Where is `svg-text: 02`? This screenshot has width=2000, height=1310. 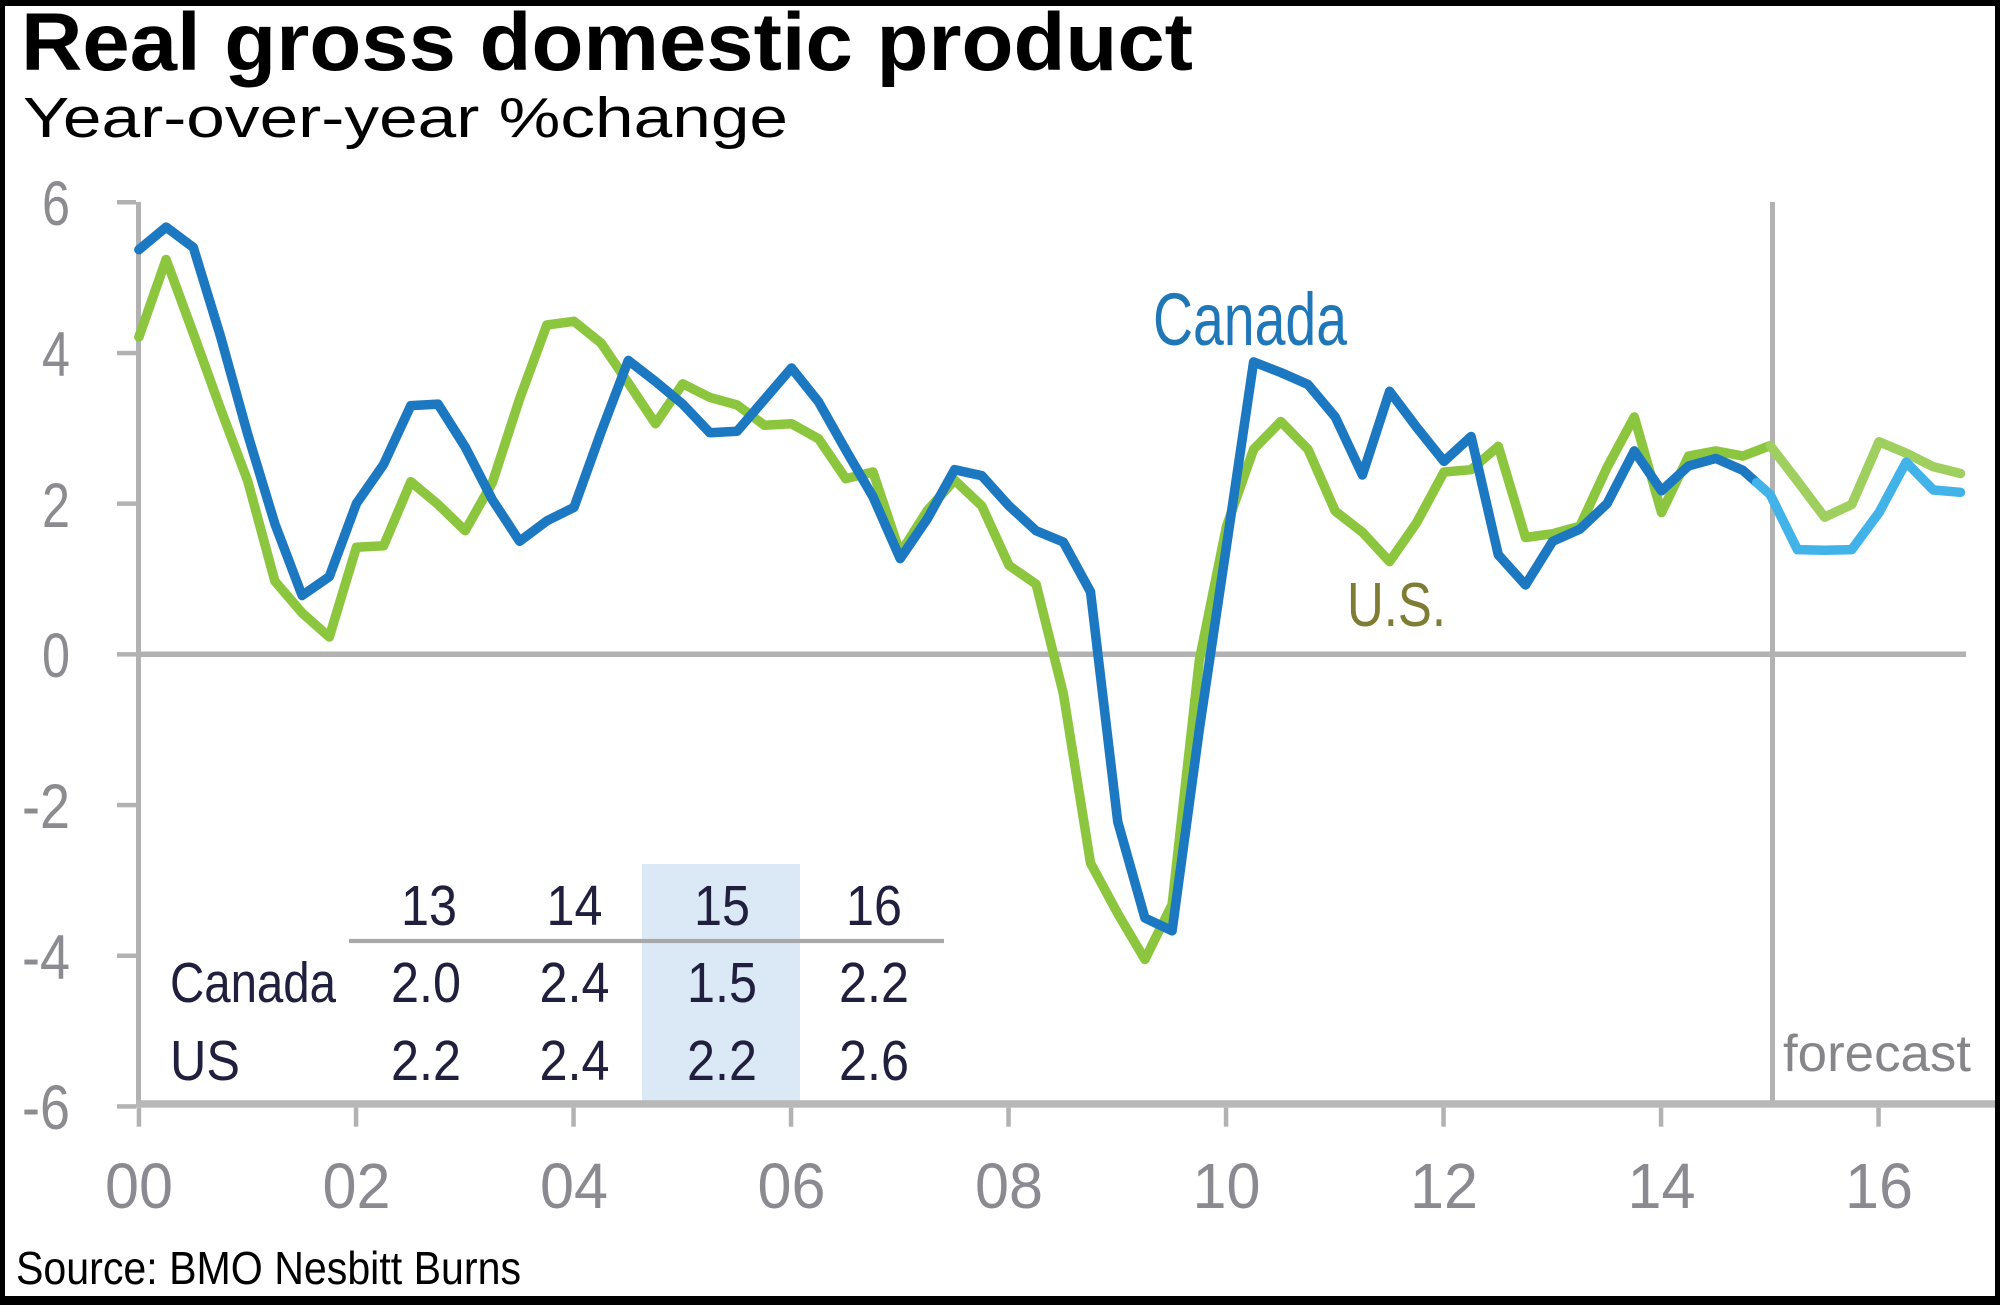
svg-text: 02 is located at coordinates (357, 1186).